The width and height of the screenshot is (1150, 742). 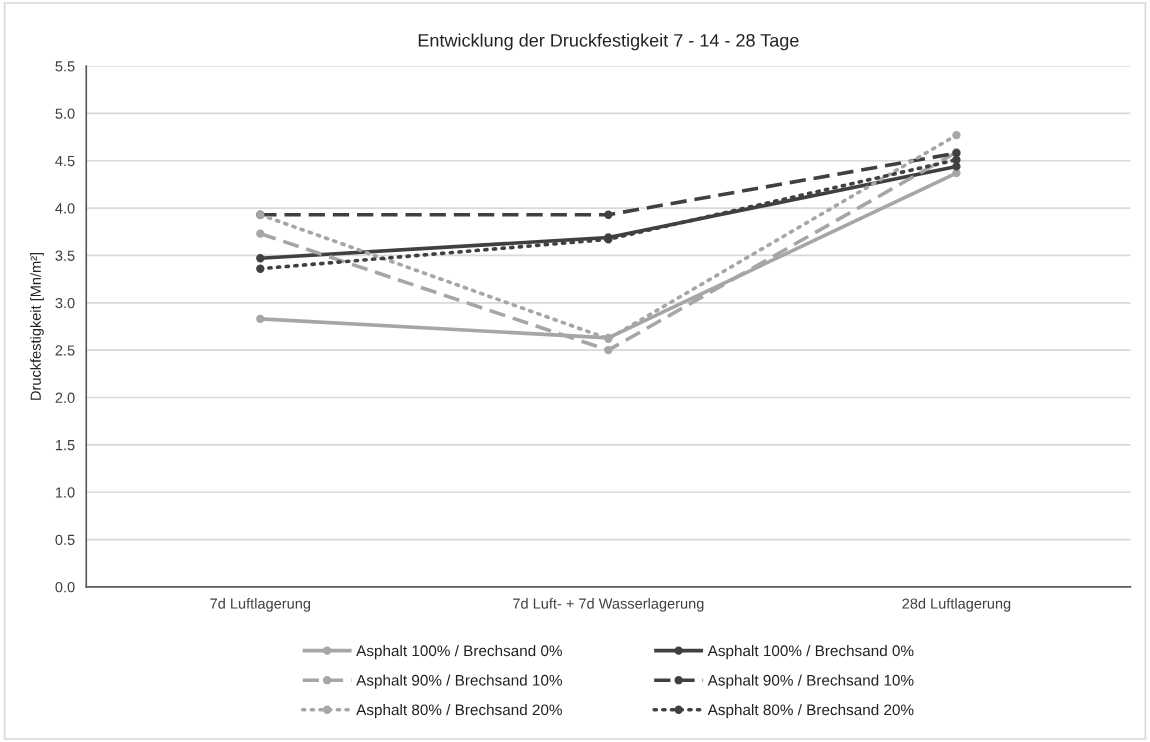 What do you see at coordinates (65, 492) in the screenshot?
I see `y-tick-label: 1.0` at bounding box center [65, 492].